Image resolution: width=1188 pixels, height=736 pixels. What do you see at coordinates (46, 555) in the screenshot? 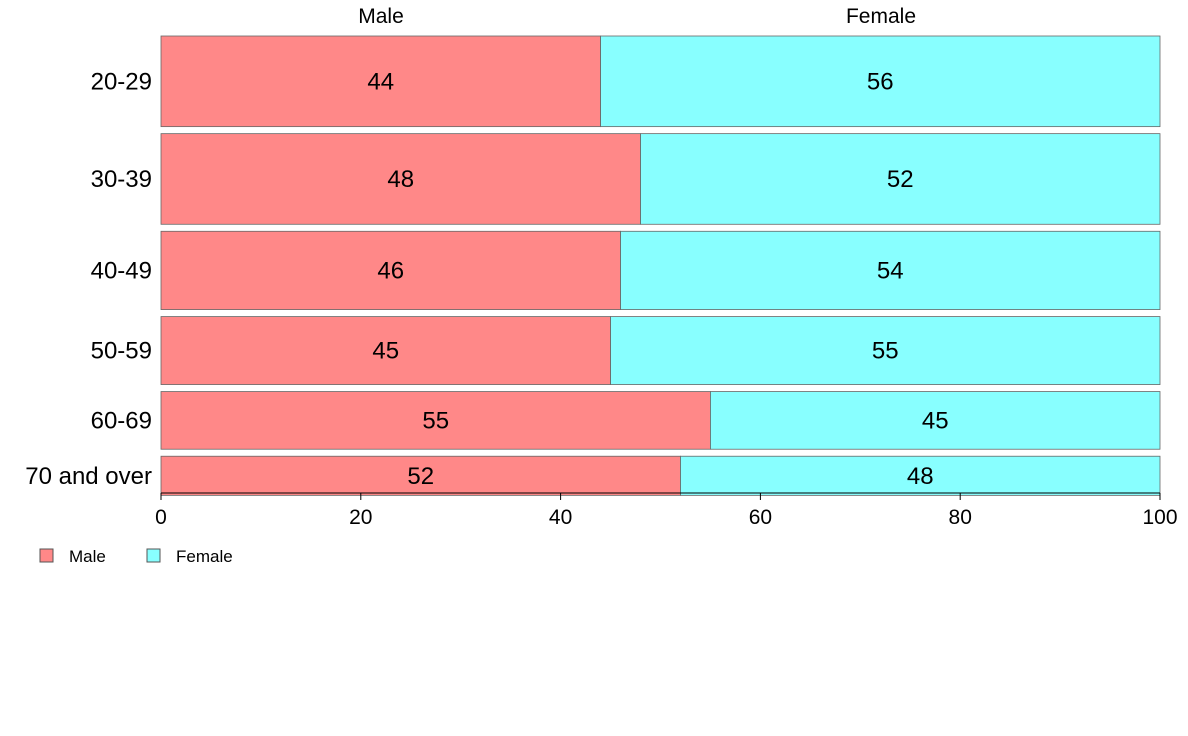
I see `legend-swatch-male` at bounding box center [46, 555].